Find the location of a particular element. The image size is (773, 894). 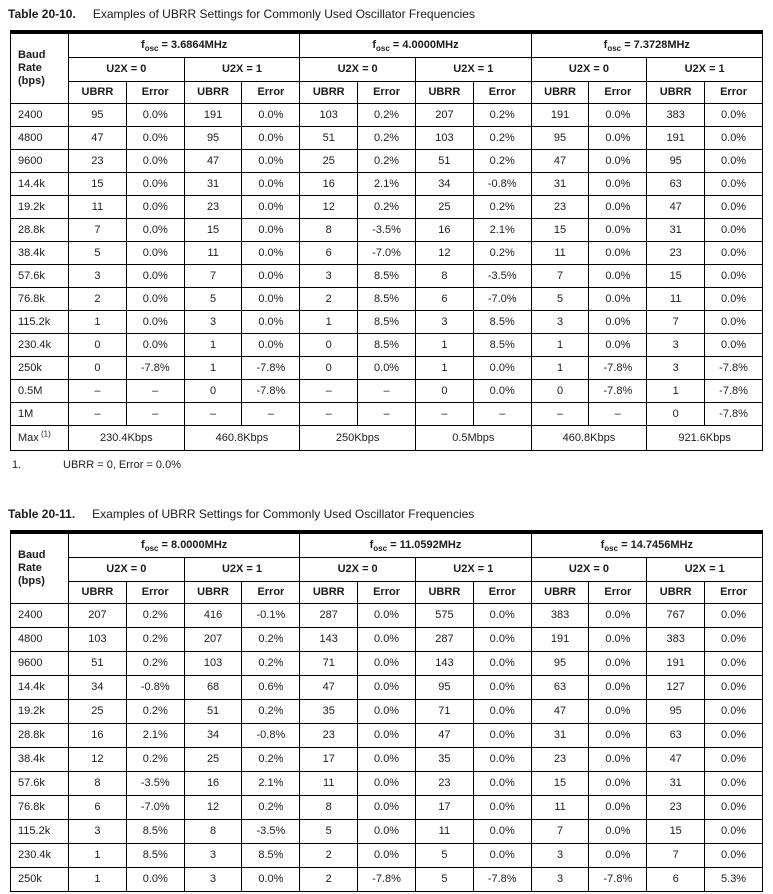

ubrr-value: 143 is located at coordinates (329, 639).